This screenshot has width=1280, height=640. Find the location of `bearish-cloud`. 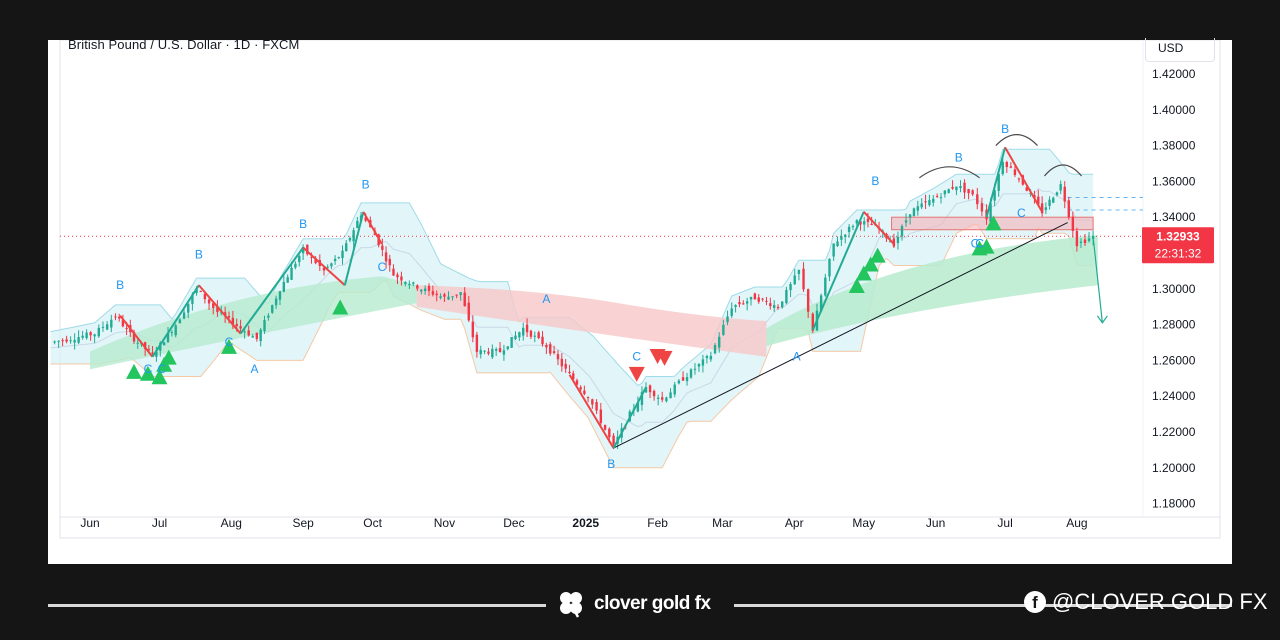

bearish-cloud is located at coordinates (591, 321).